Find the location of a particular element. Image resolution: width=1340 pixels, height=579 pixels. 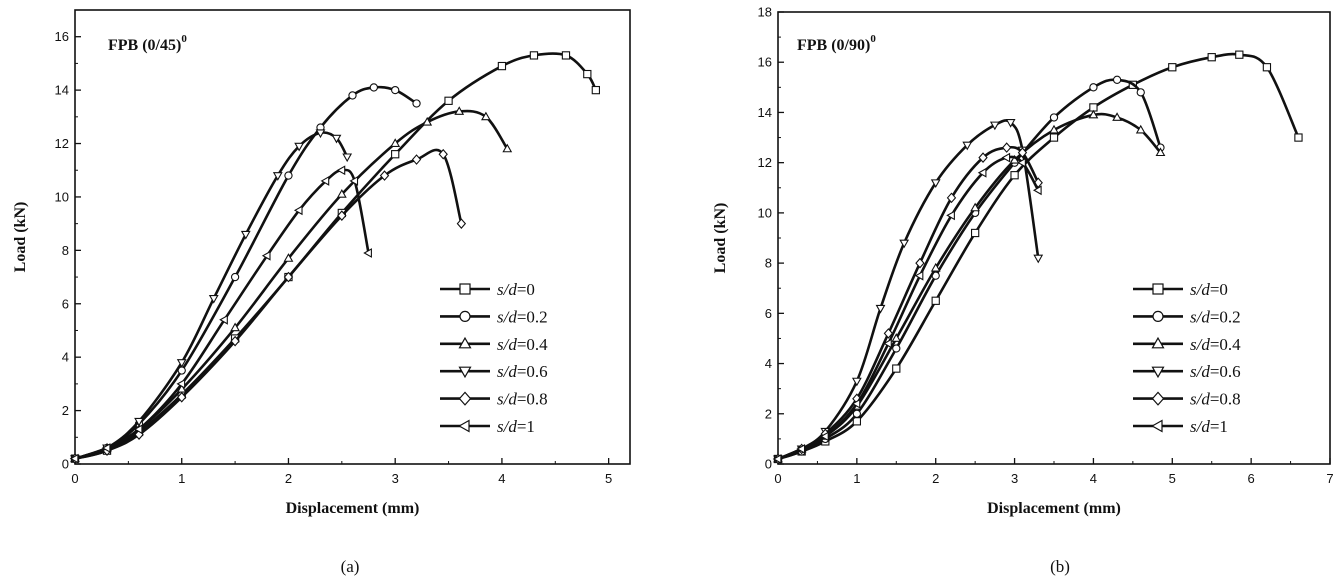

legend-label: s/d=0.4 is located at coordinates (1215, 344).